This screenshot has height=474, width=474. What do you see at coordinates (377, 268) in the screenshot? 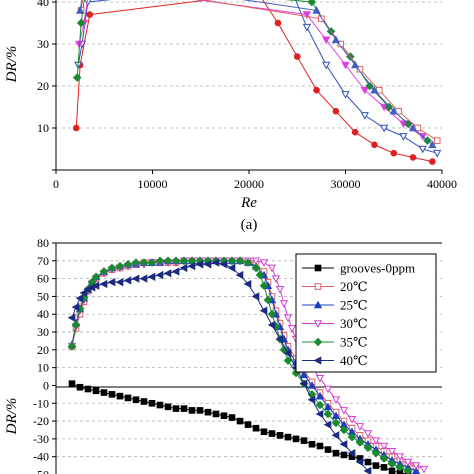
I see `legend-label: grooves-0ppm` at bounding box center [377, 268].